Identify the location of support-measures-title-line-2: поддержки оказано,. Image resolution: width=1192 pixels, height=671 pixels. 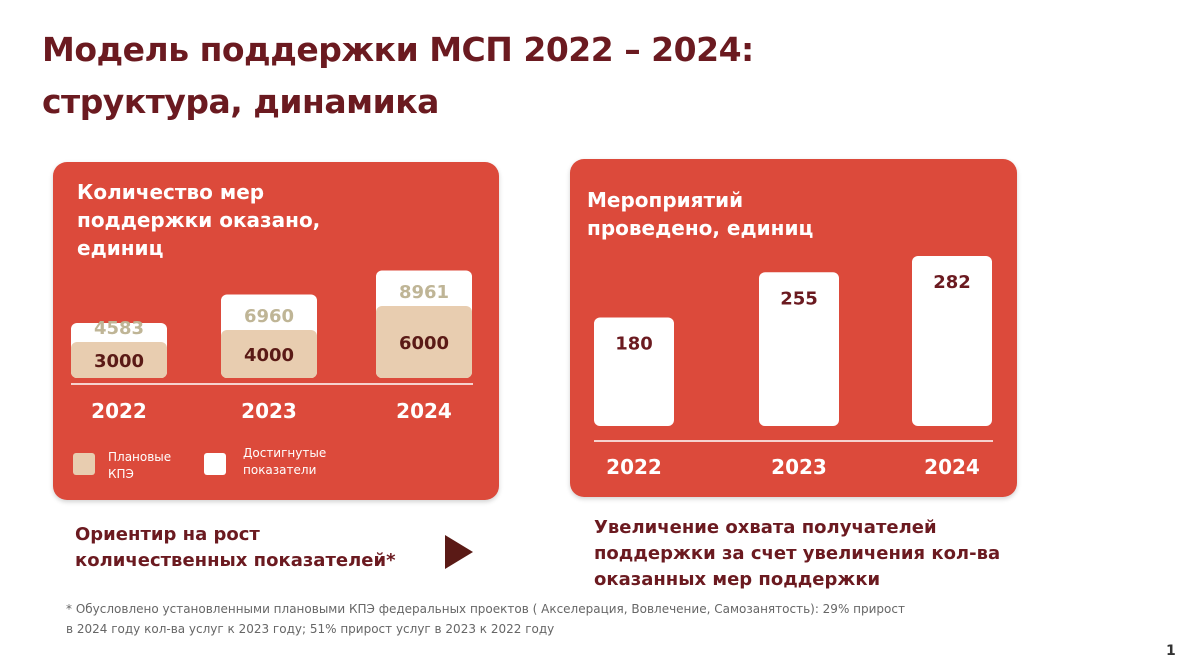
(199, 220).